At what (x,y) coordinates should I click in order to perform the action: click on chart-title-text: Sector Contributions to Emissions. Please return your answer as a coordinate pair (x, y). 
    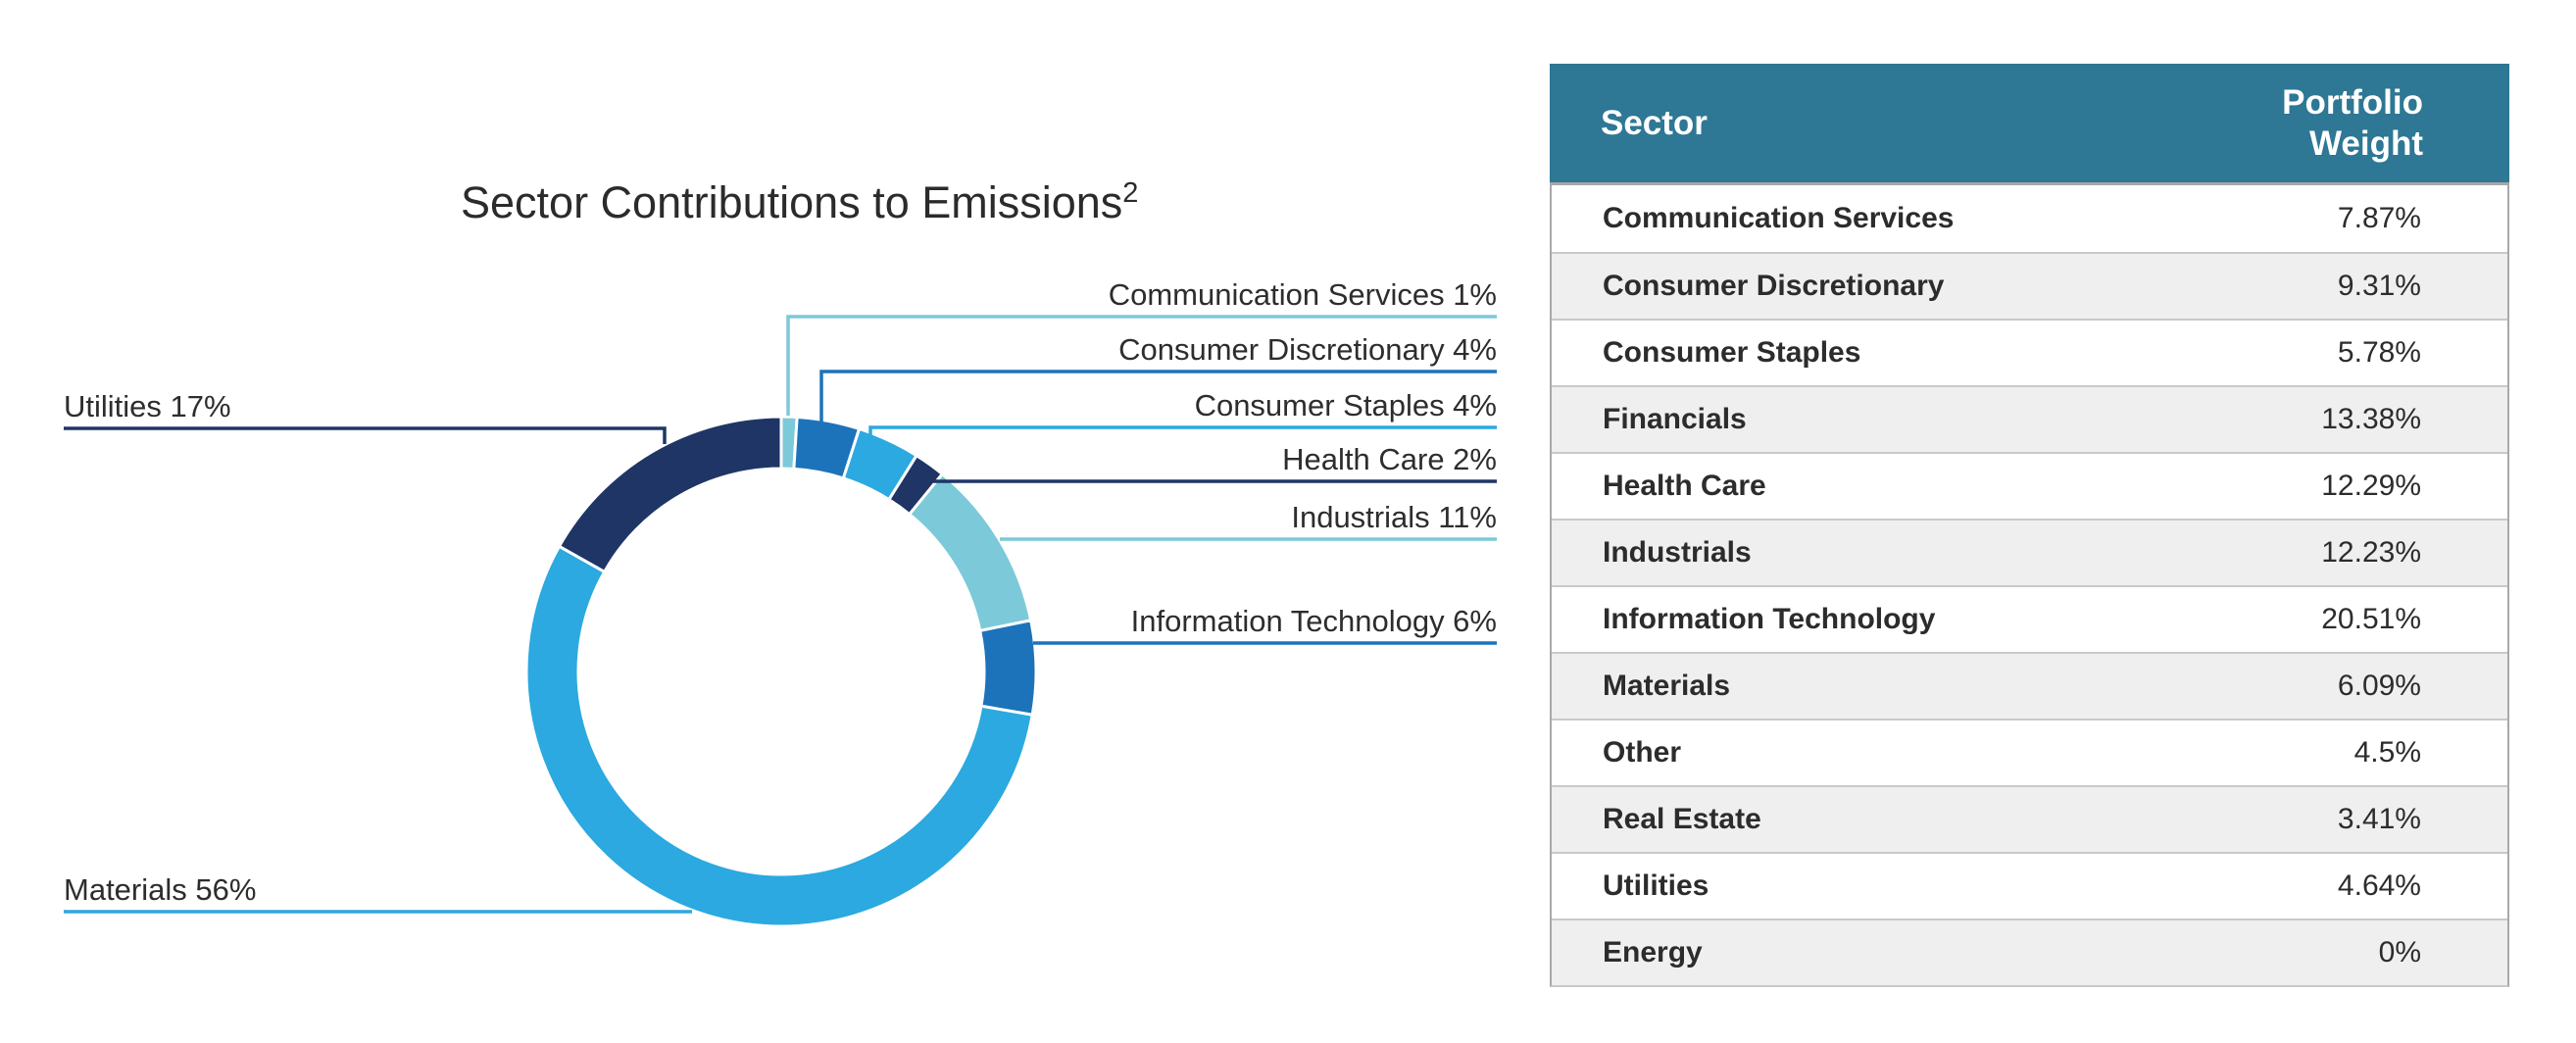
    Looking at the image, I should click on (792, 202).